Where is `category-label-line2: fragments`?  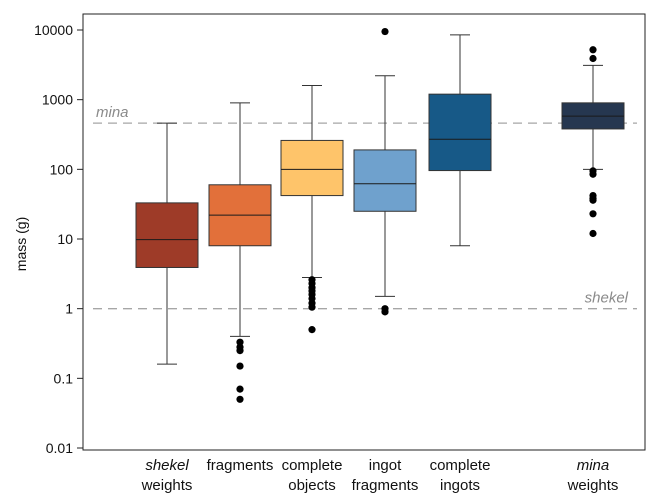
category-label-line2: fragments is located at coordinates (385, 485).